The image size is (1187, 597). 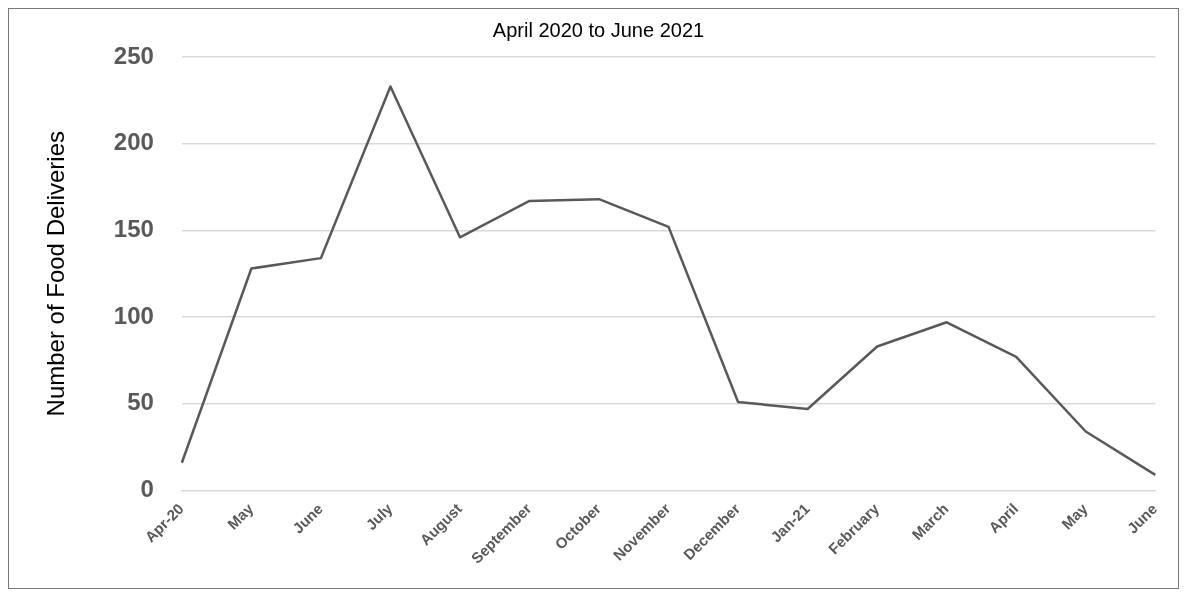 I want to click on y-tick-label: 250, so click(x=133, y=55).